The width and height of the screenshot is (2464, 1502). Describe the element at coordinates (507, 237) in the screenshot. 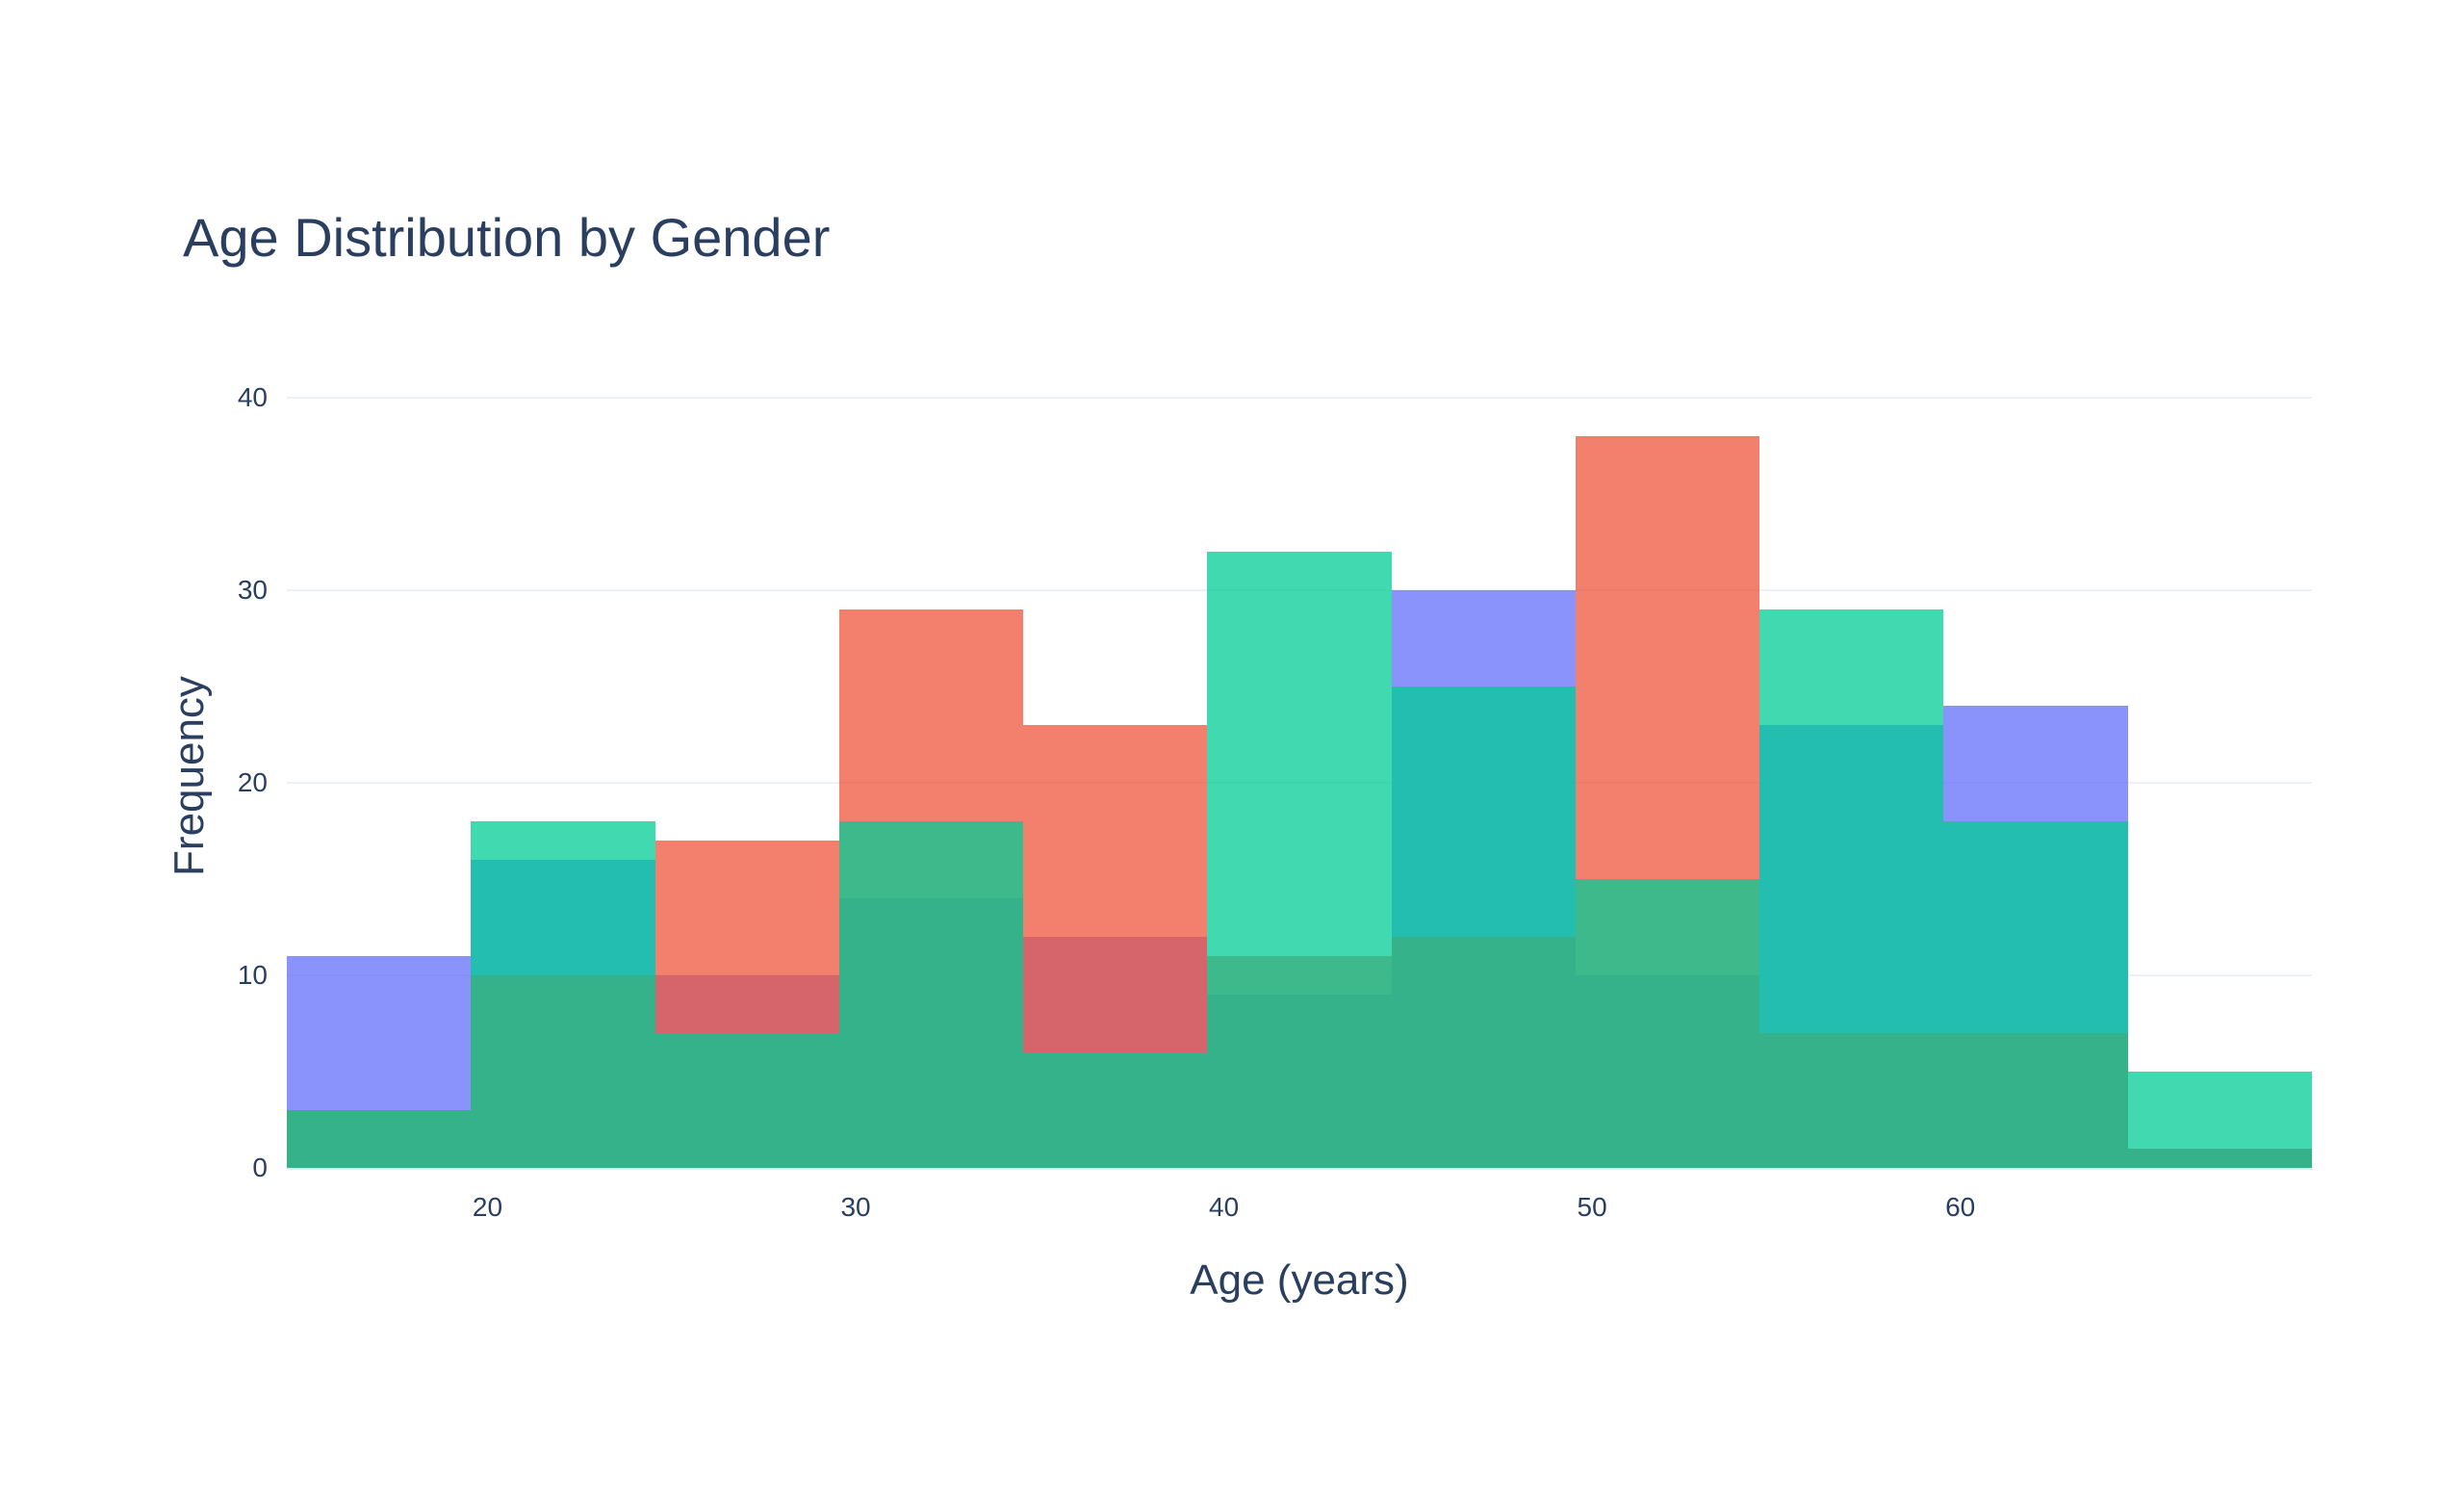

I see `chart-title: Age Distribution by Gender` at that location.